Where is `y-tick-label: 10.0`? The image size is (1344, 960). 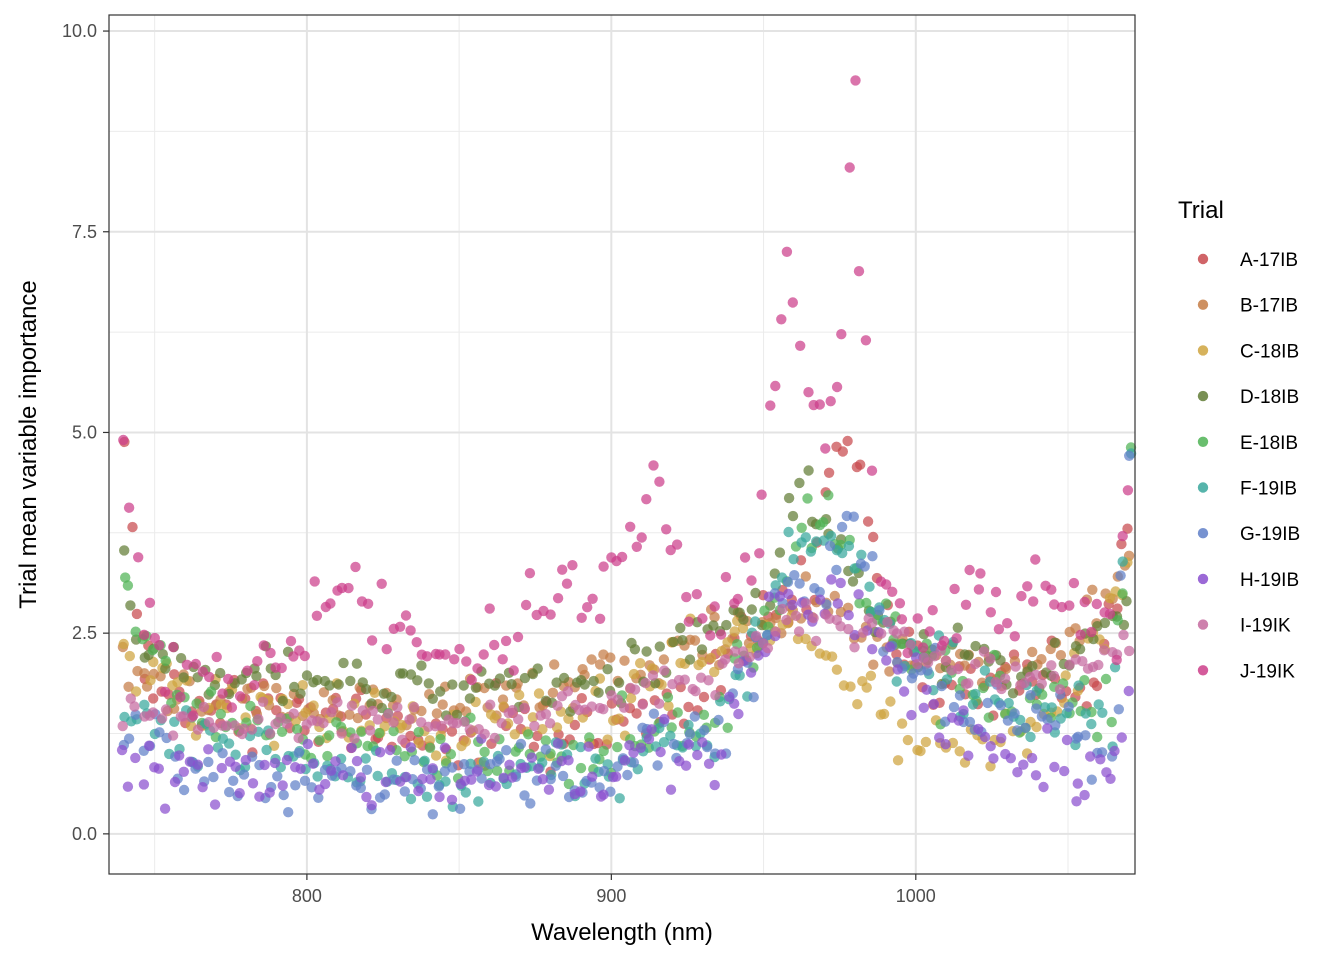 y-tick-label: 10.0 is located at coordinates (79, 31).